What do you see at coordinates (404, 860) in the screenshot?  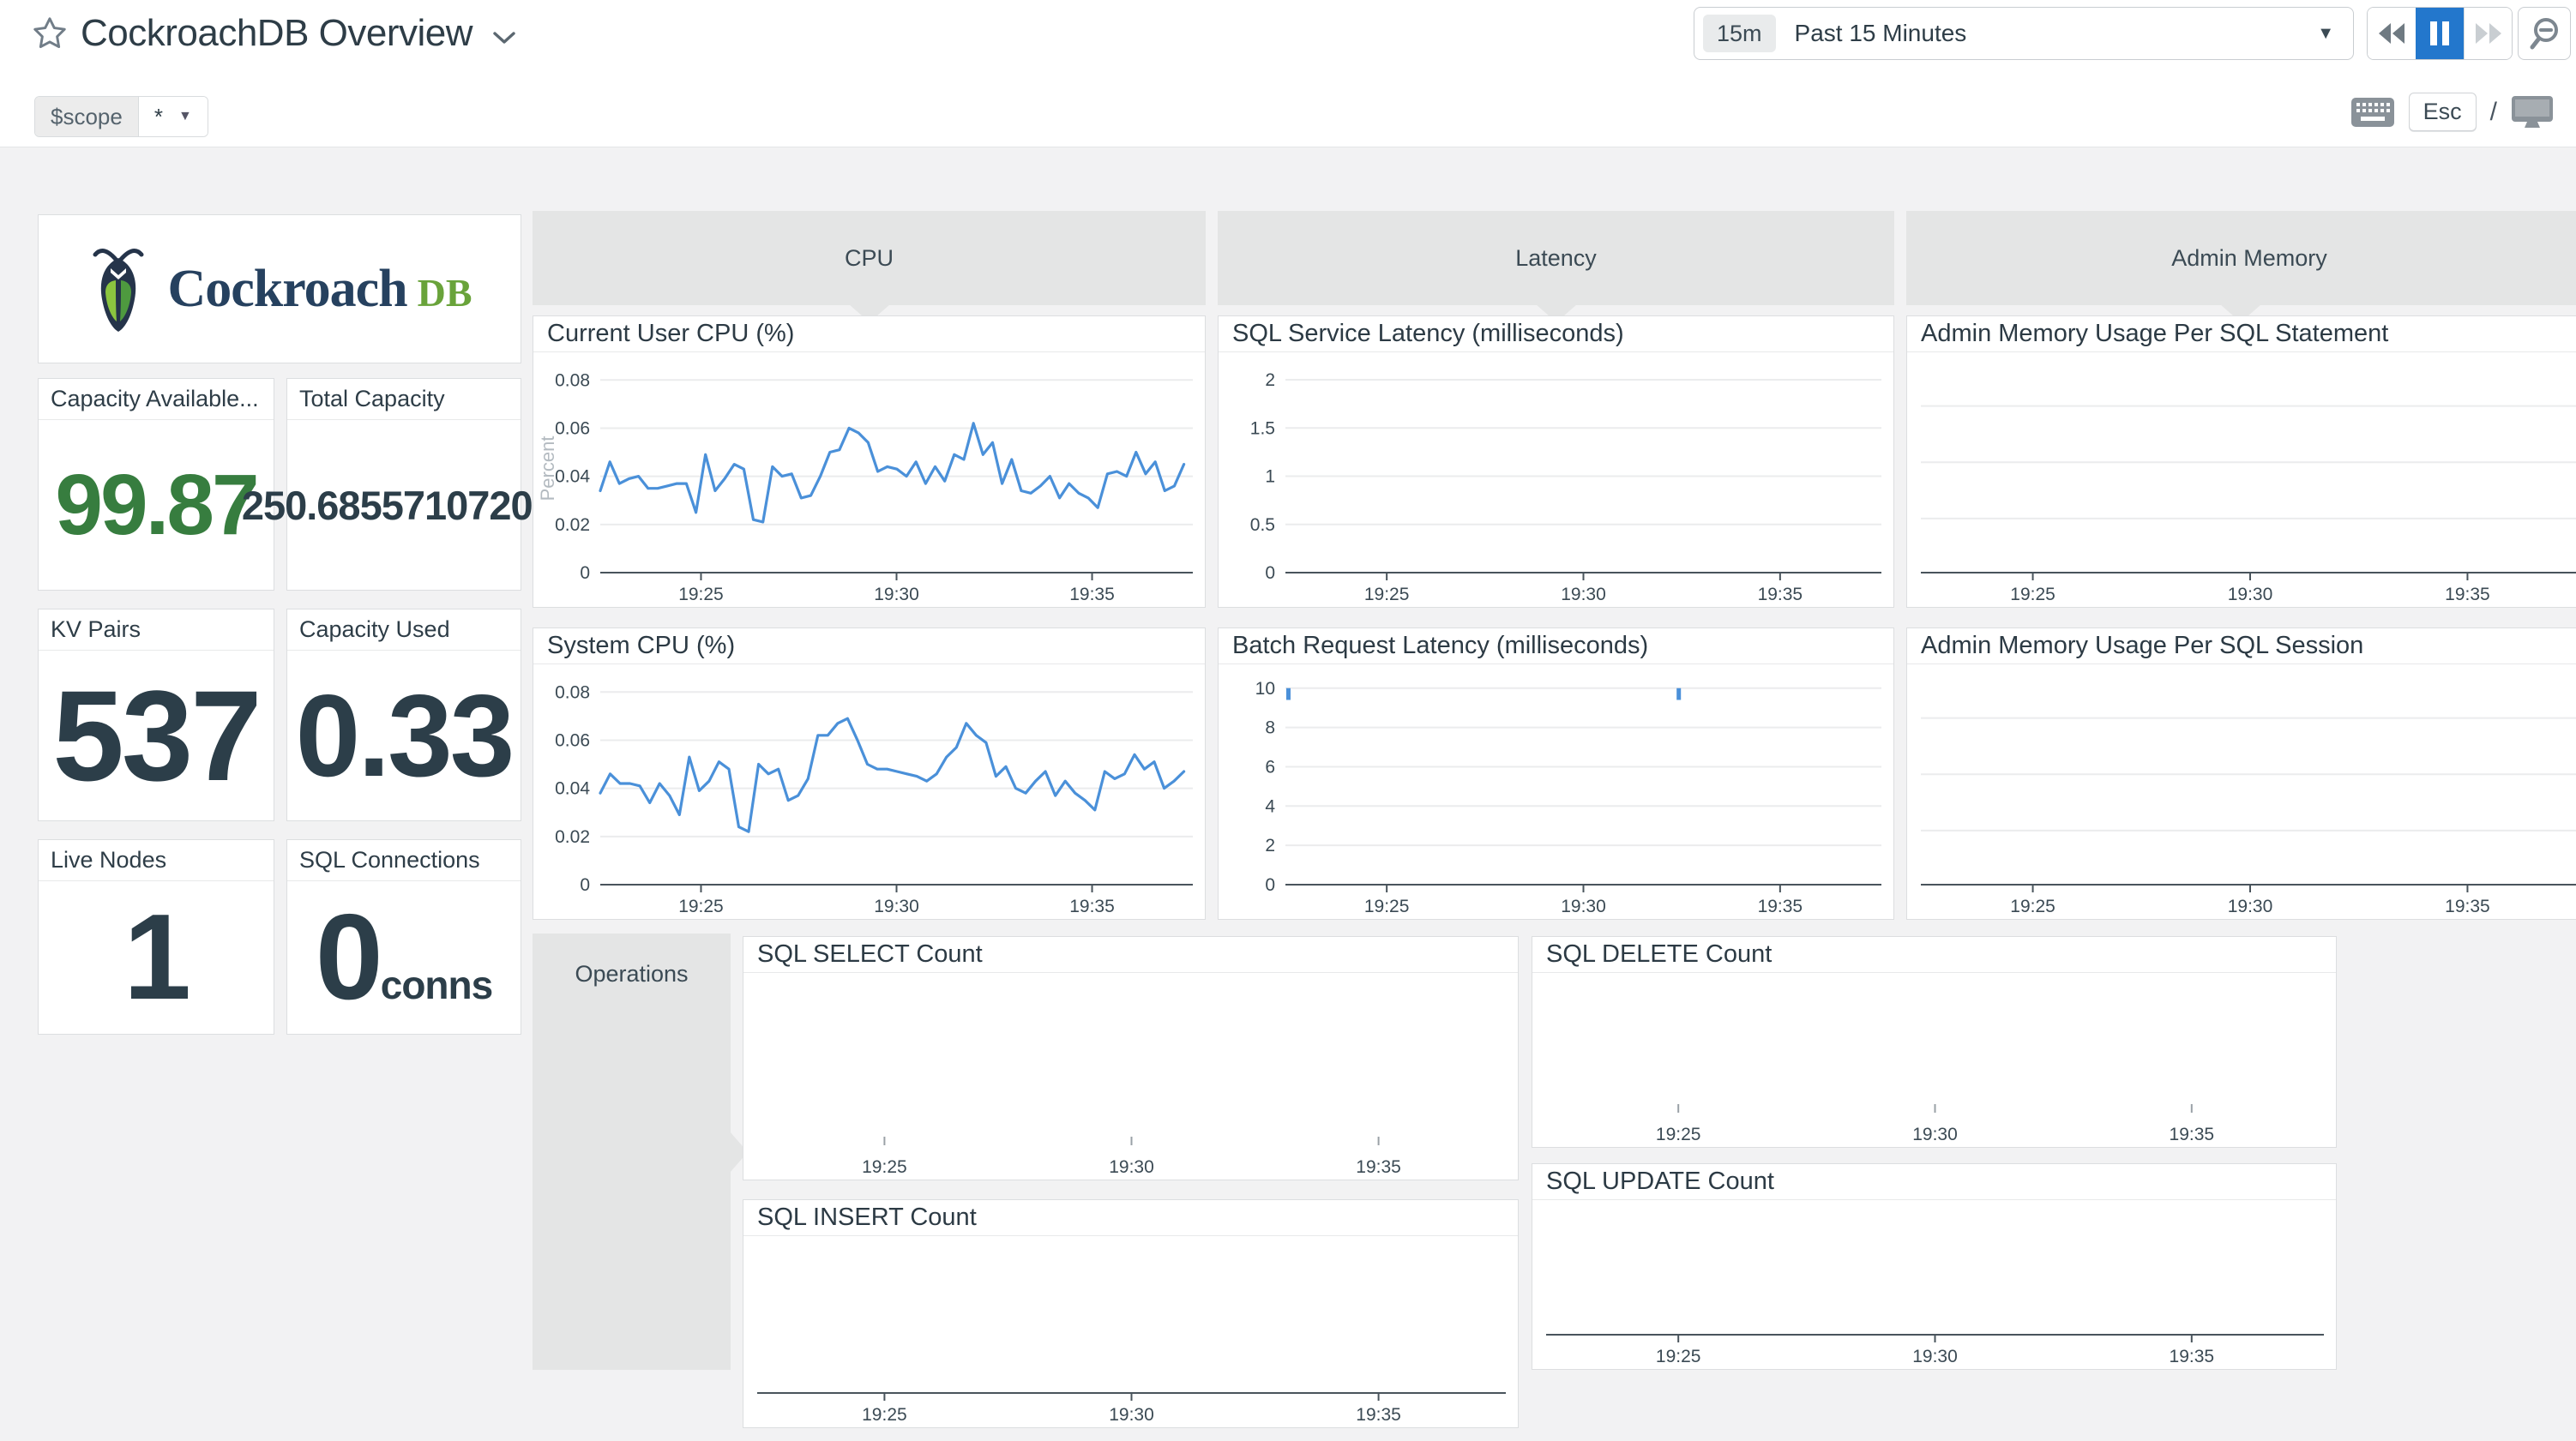 I see `stat-title: SQL Connections` at bounding box center [404, 860].